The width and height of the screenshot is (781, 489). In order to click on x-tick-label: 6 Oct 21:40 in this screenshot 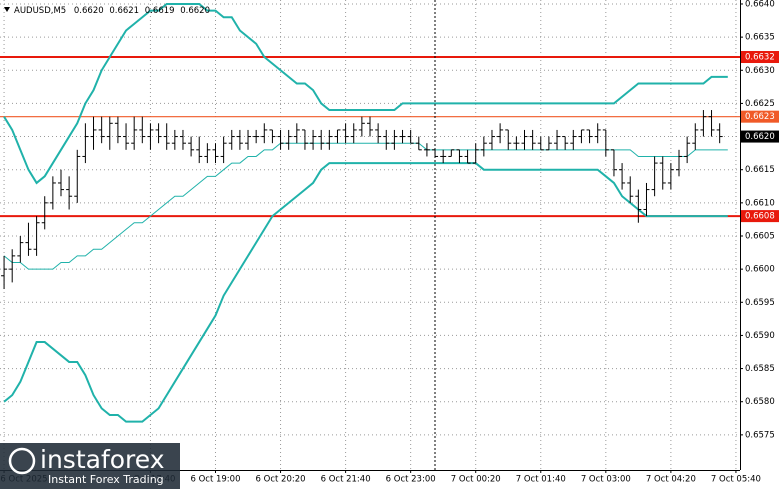, I will do `click(346, 480)`.